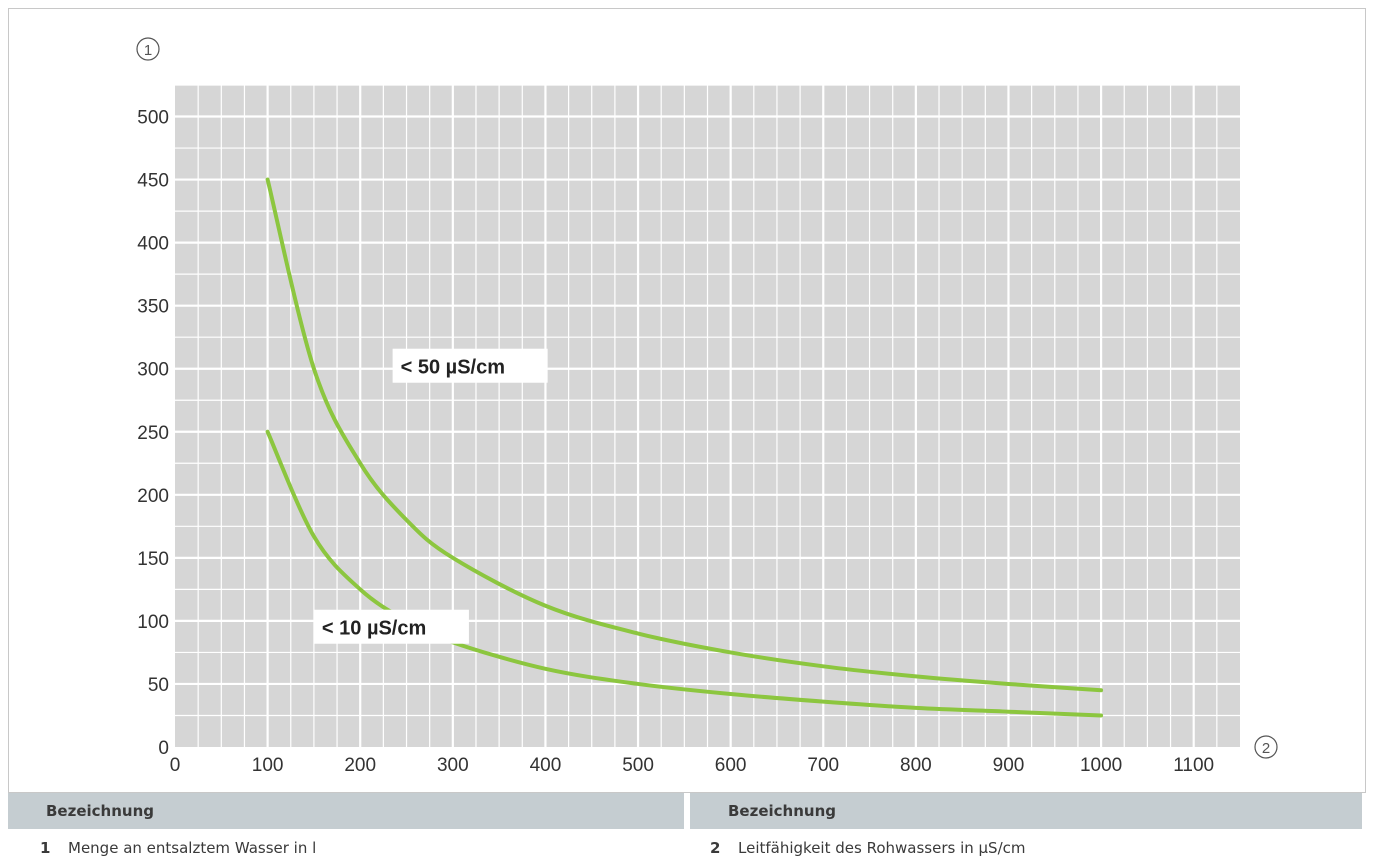 This screenshot has height=860, width=1374. What do you see at coordinates (346, 811) in the screenshot?
I see `legend-header-left: Bezeichnung` at bounding box center [346, 811].